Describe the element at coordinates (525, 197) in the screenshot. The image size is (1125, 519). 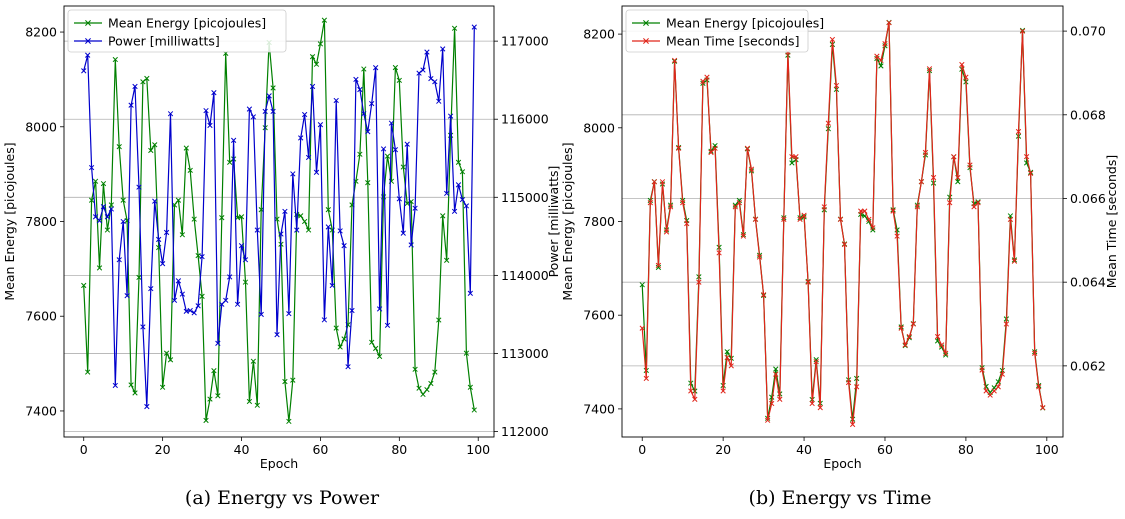
I see `y2-tick-label: 115000` at that location.